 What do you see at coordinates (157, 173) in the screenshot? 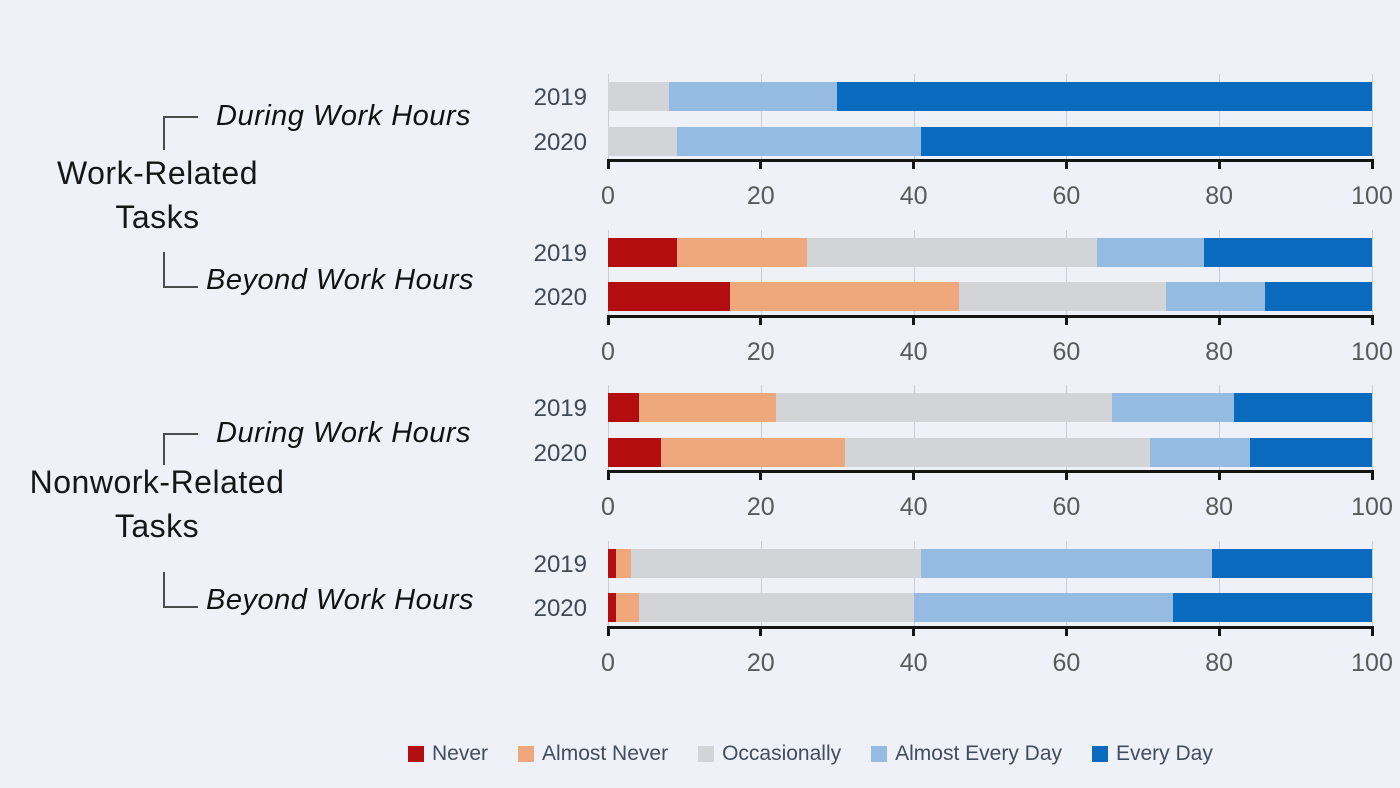
I see `group-title-work-line1: Work-Related` at bounding box center [157, 173].